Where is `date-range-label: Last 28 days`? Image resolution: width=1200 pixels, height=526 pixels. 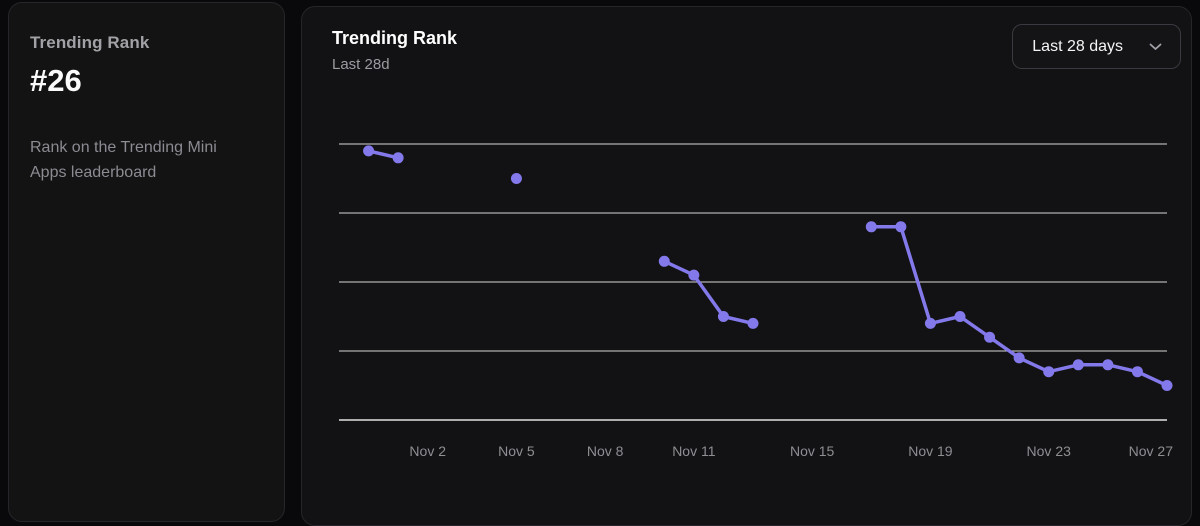
date-range-label: Last 28 days is located at coordinates (1077, 46).